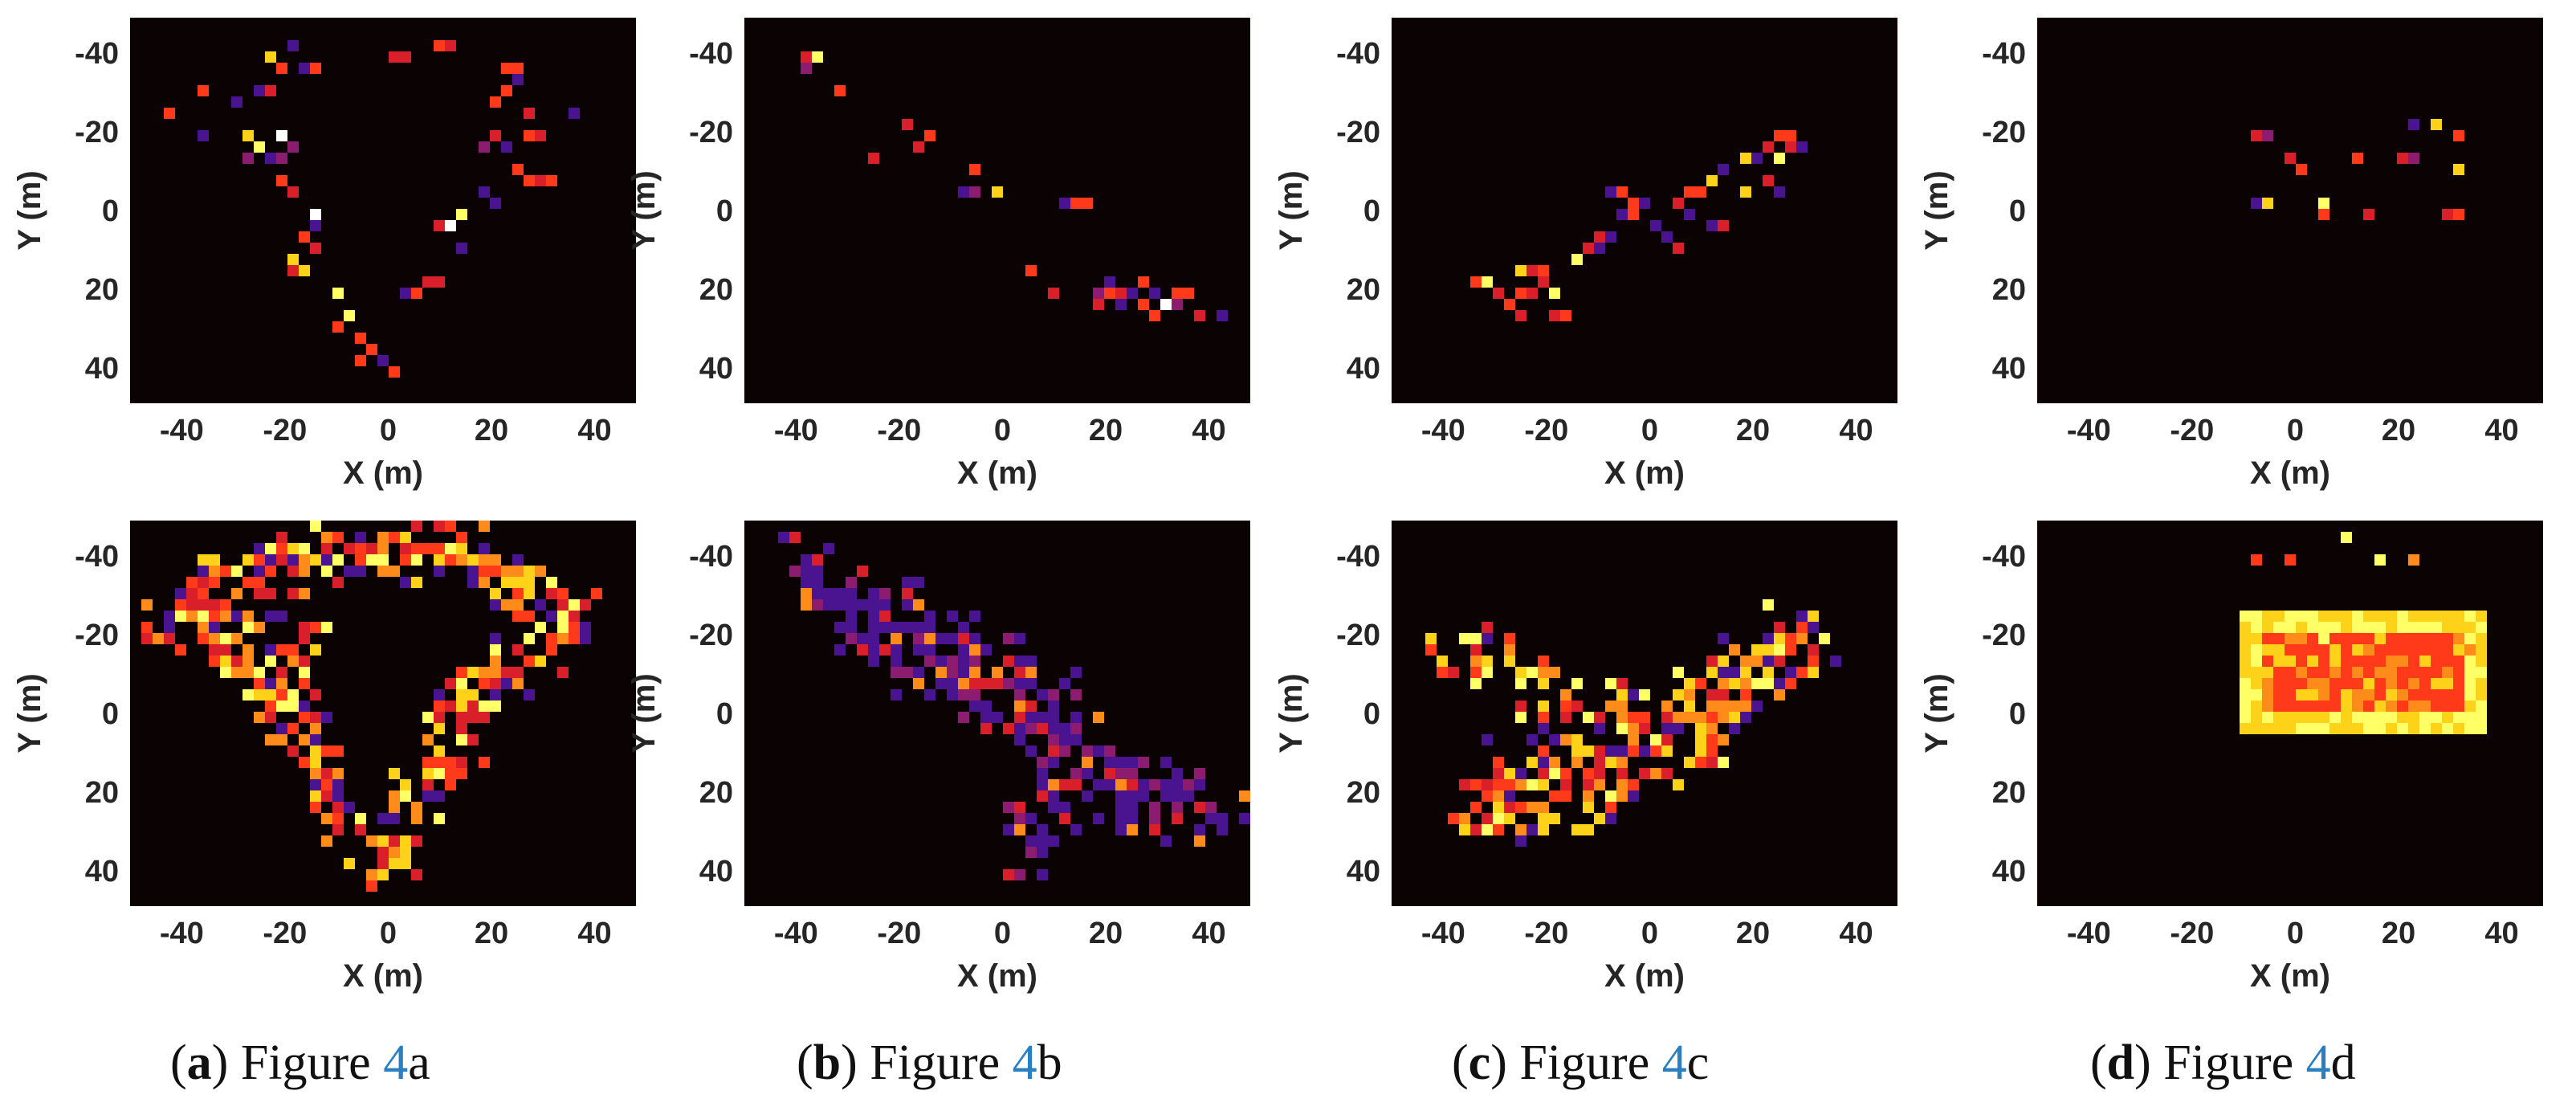  I want to click on y-tick-label: 20, so click(2009, 290).